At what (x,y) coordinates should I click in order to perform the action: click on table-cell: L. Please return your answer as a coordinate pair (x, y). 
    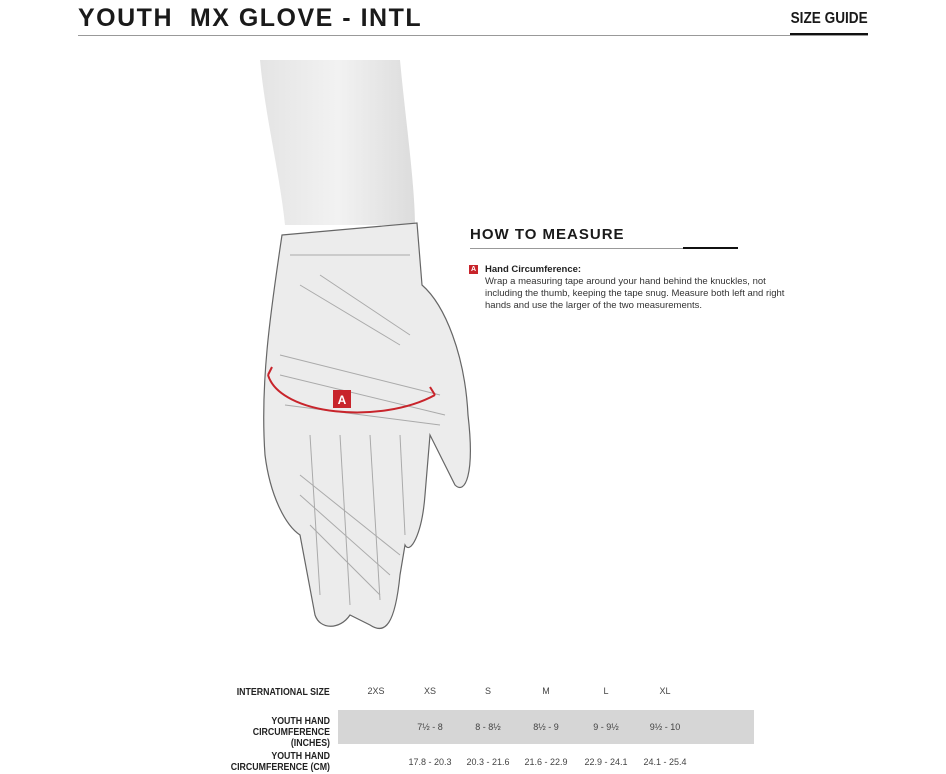
    Looking at the image, I should click on (606, 691).